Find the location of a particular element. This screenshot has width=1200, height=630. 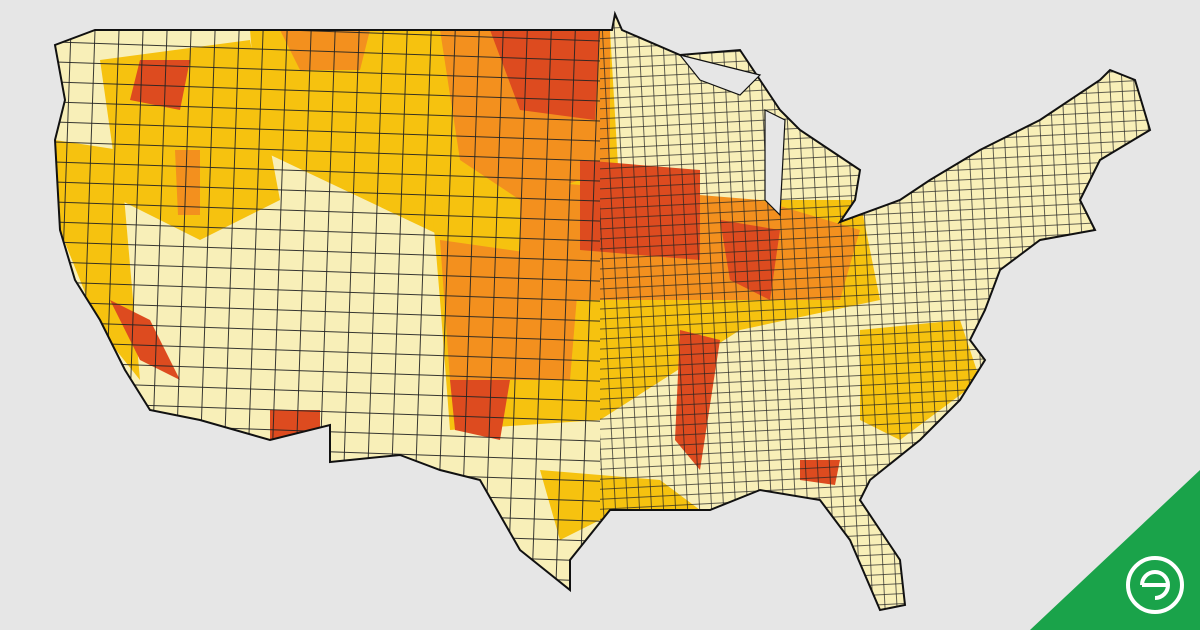

logo is located at coordinates (1155, 585).